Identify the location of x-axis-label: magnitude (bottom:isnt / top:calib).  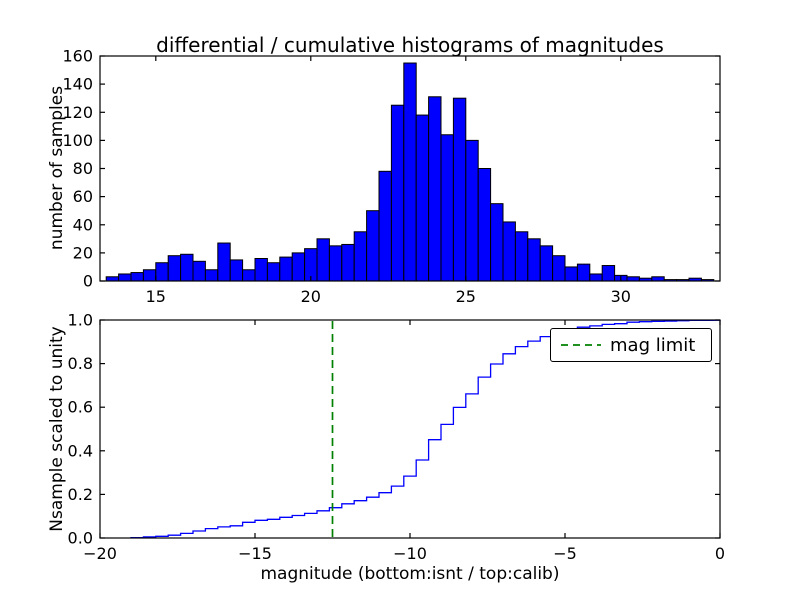
(410, 574).